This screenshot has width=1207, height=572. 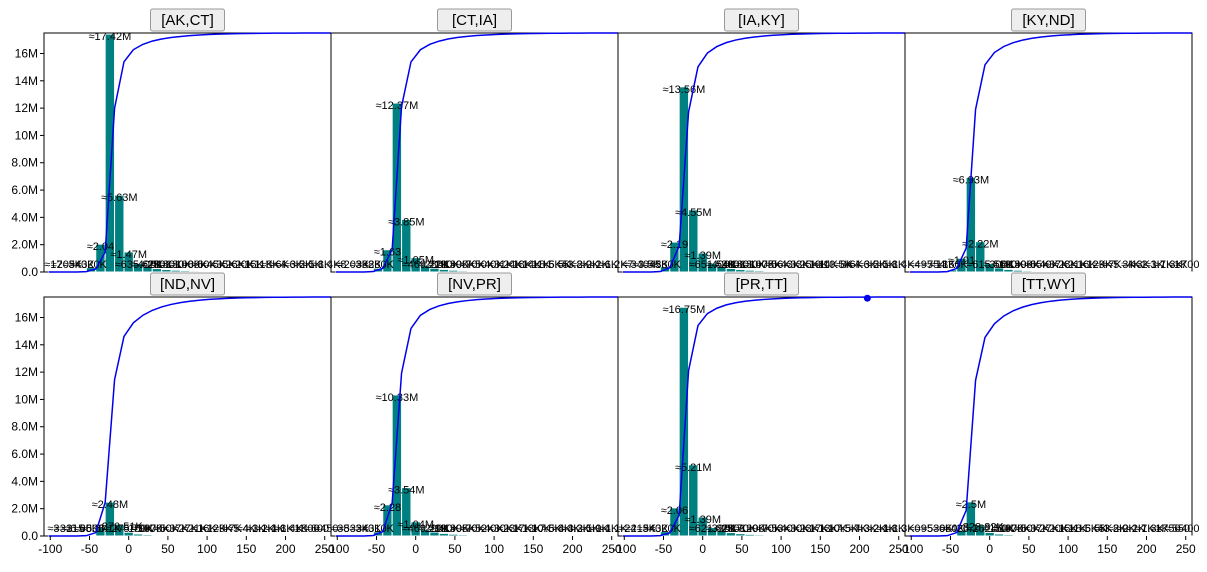 What do you see at coordinates (806, 529) in the screenshot?
I see `bar-value-label: ≈23K` at bounding box center [806, 529].